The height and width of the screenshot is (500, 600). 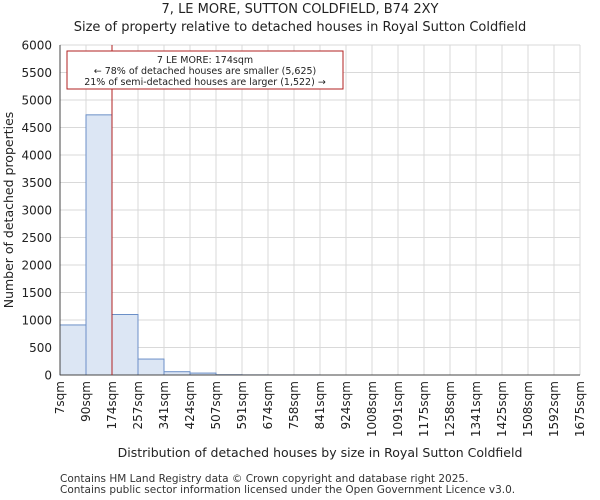 What do you see at coordinates (138, 405) in the screenshot?
I see `x-tick-label: 257sqm` at bounding box center [138, 405].